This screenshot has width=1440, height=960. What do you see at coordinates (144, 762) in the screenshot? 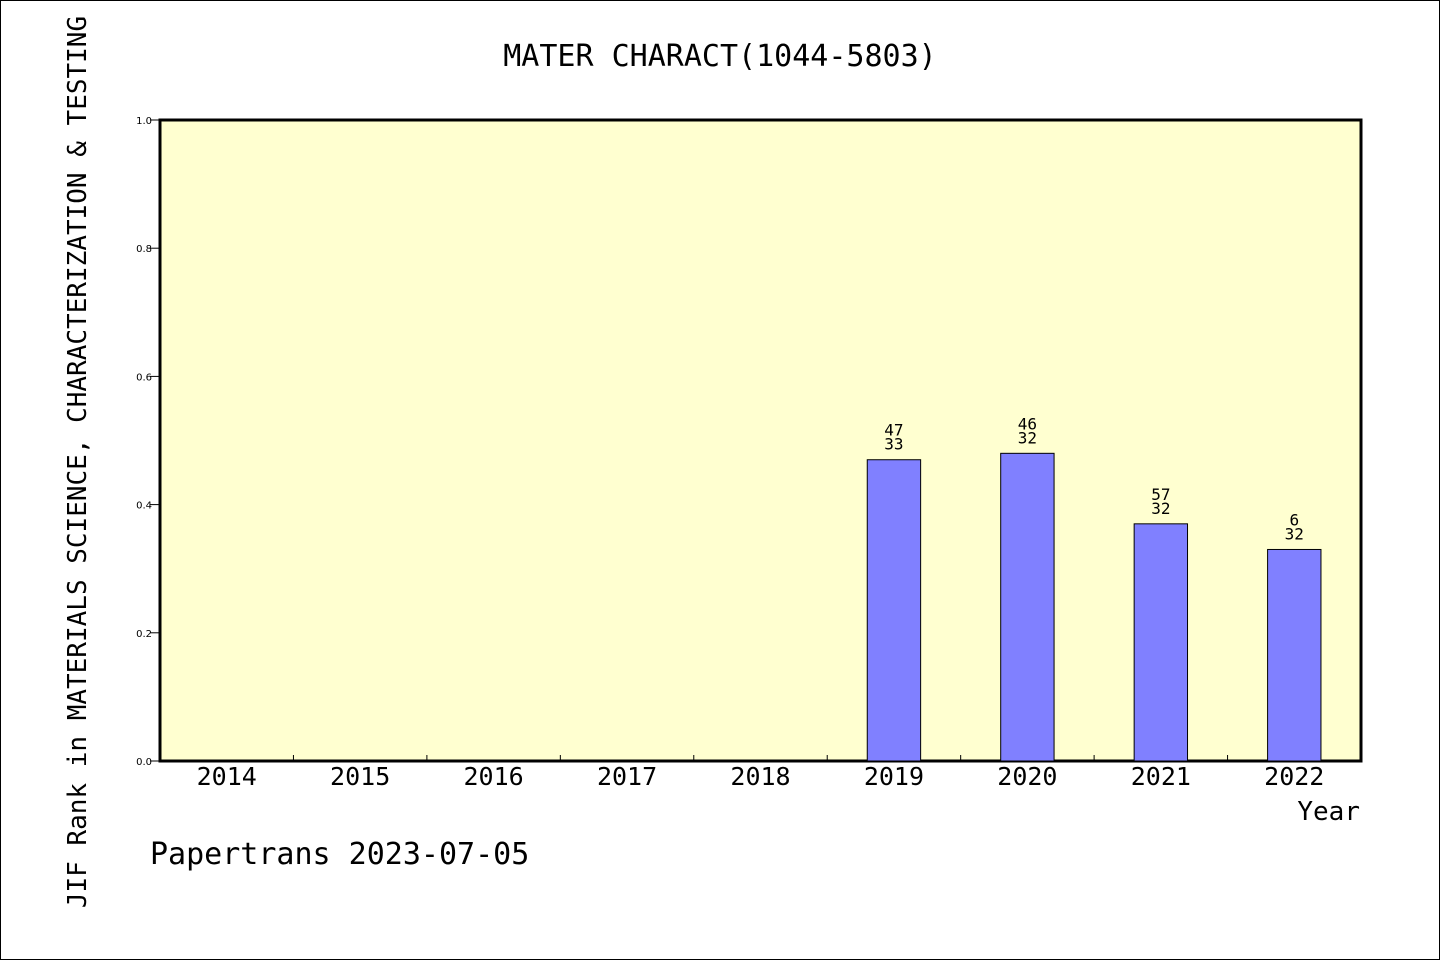
I see `y-tick-label: 0.0` at bounding box center [144, 762].